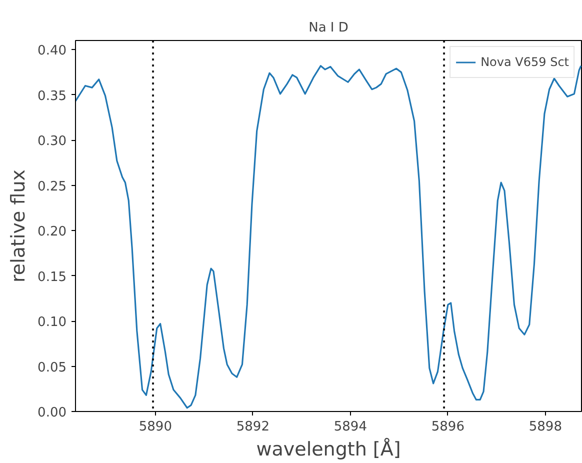 The height and width of the screenshot is (463, 582). Describe the element at coordinates (52, 322) in the screenshot. I see `y-tick-label: 0.10` at that location.